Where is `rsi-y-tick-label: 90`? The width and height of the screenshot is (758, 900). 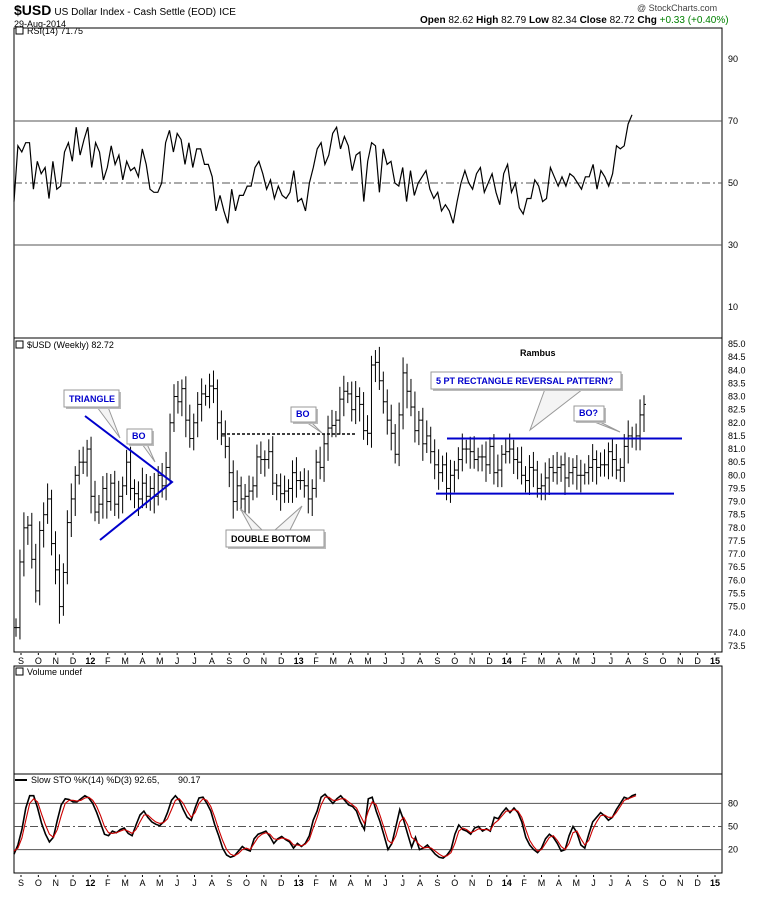
rsi-y-tick-label: 90 is located at coordinates (733, 59).